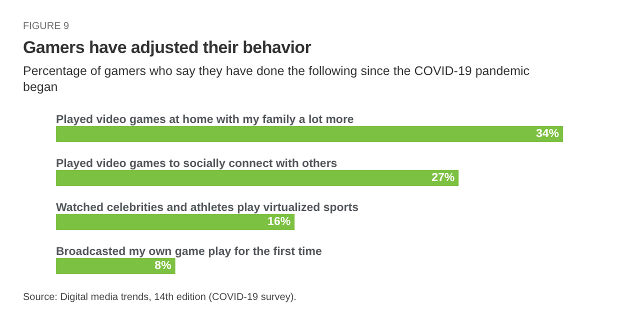 This screenshot has width=631, height=330. Describe the element at coordinates (159, 297) in the screenshot. I see `source-note: Source: Digital media trends, 14th edition (COVID-19 survey).` at that location.